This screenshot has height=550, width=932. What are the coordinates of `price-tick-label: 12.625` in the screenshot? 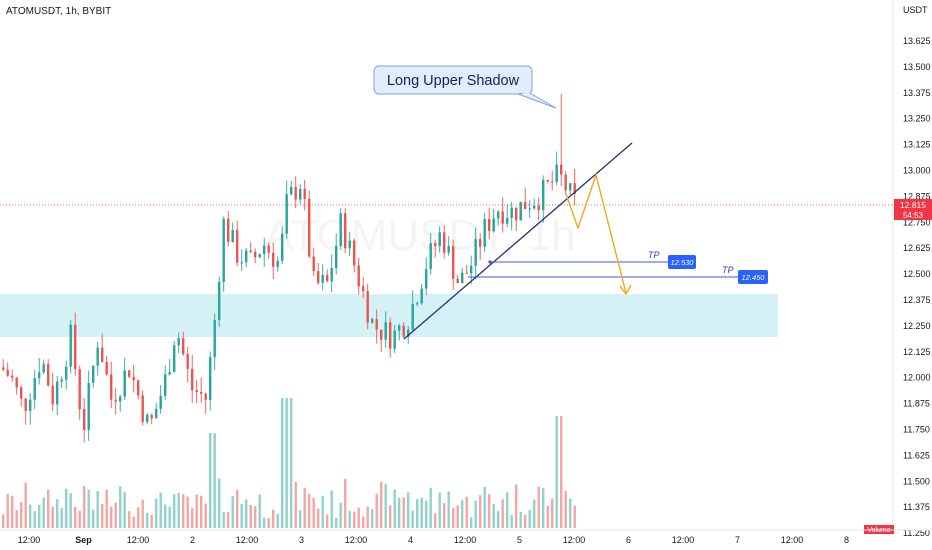 It's located at (917, 248).